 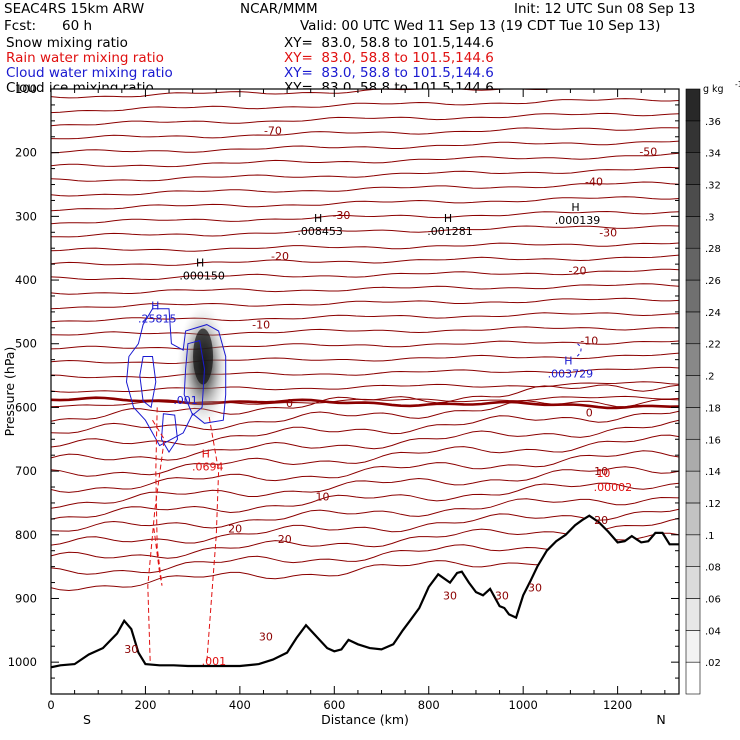 What do you see at coordinates (26, 89) in the screenshot?
I see `y-tick-label: 100` at bounding box center [26, 89].